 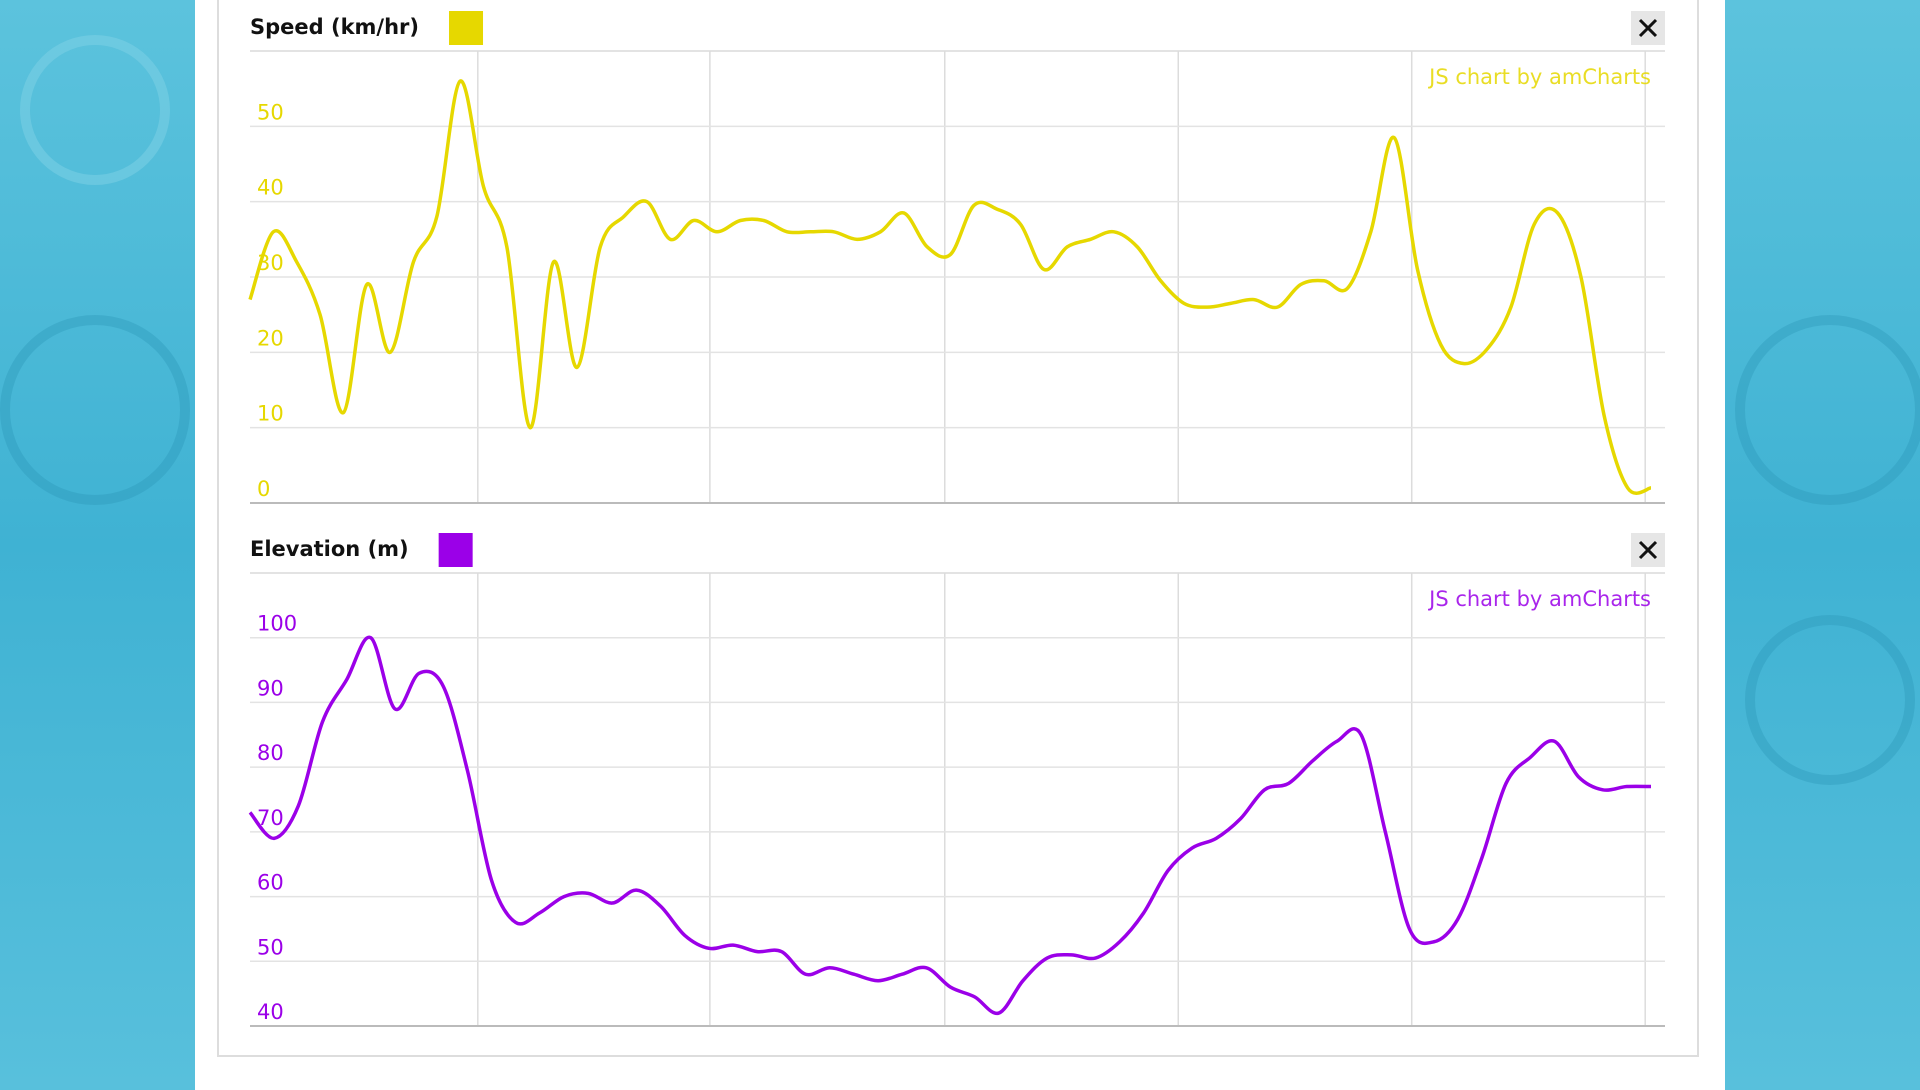 What do you see at coordinates (263, 489) in the screenshot?
I see `y-tick-label: 0` at bounding box center [263, 489].